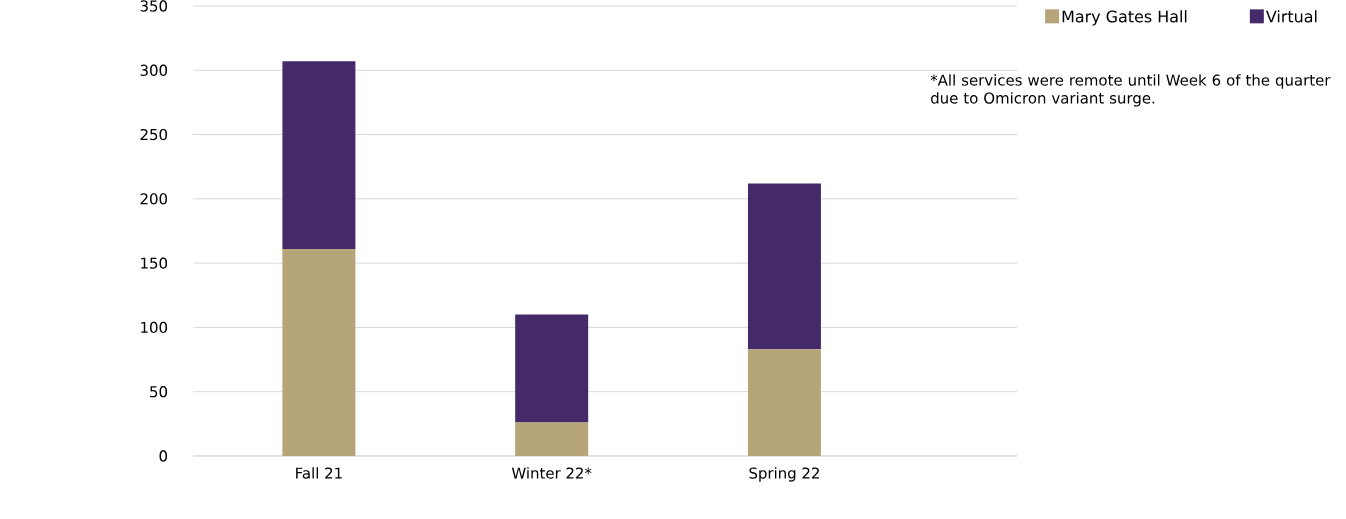  Describe the element at coordinates (163, 456) in the screenshot. I see `y-tick-label: 0` at that location.